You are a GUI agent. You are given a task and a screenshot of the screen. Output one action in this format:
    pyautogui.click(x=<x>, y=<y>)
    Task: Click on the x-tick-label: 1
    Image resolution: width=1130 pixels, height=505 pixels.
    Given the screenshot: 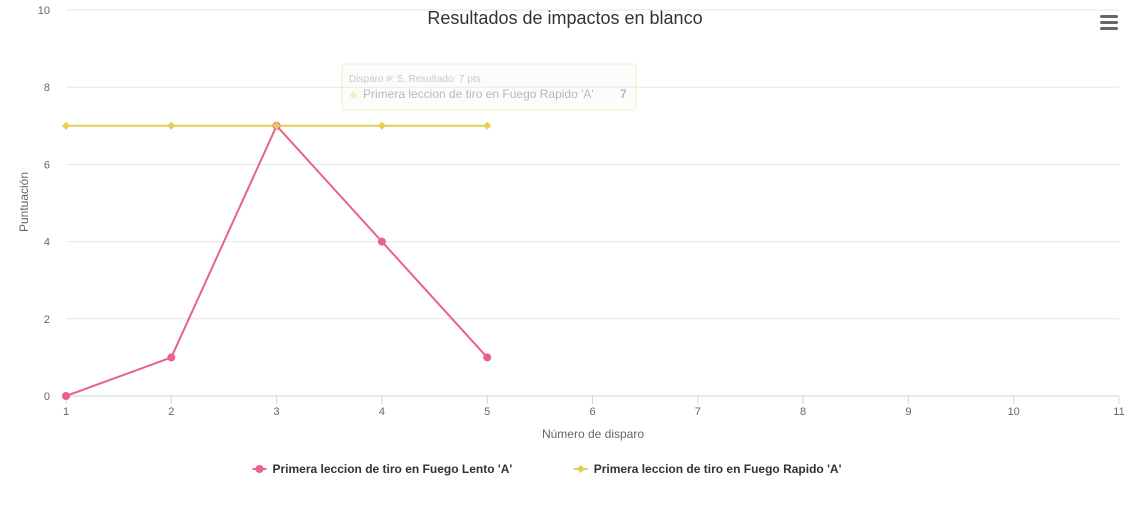 What is the action you would take?
    pyautogui.click(x=66, y=412)
    